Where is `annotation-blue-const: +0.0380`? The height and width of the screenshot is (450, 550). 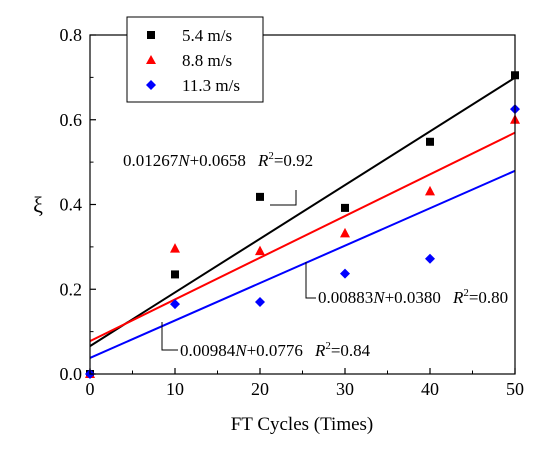 annotation-blue-const: +0.0380 is located at coordinates (413, 297).